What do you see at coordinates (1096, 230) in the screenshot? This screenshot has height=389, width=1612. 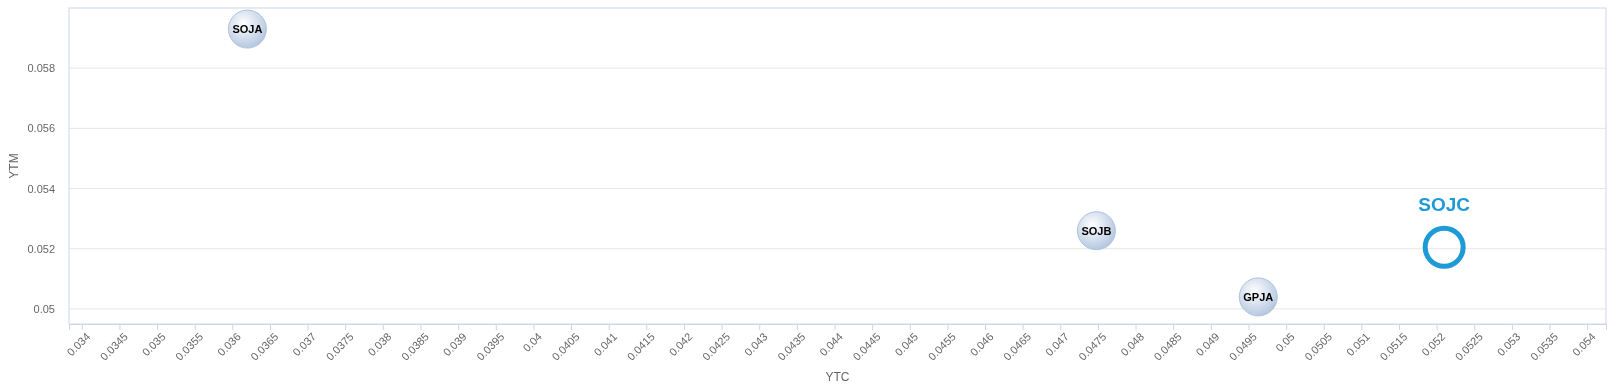 I see `data-label: SOJB` at bounding box center [1096, 230].